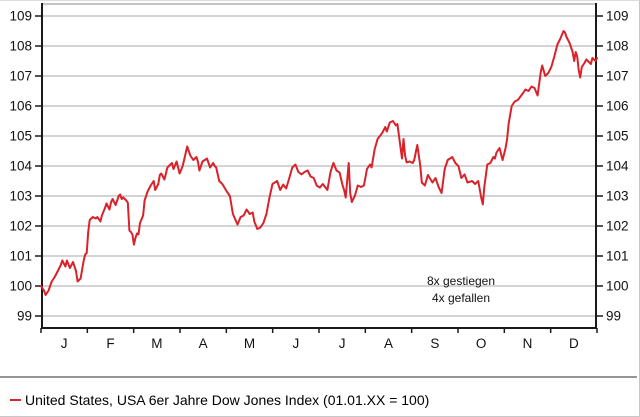 This screenshot has width=640, height=417. I want to click on annotation-fallen-count: 4x gefallen, so click(461, 298).